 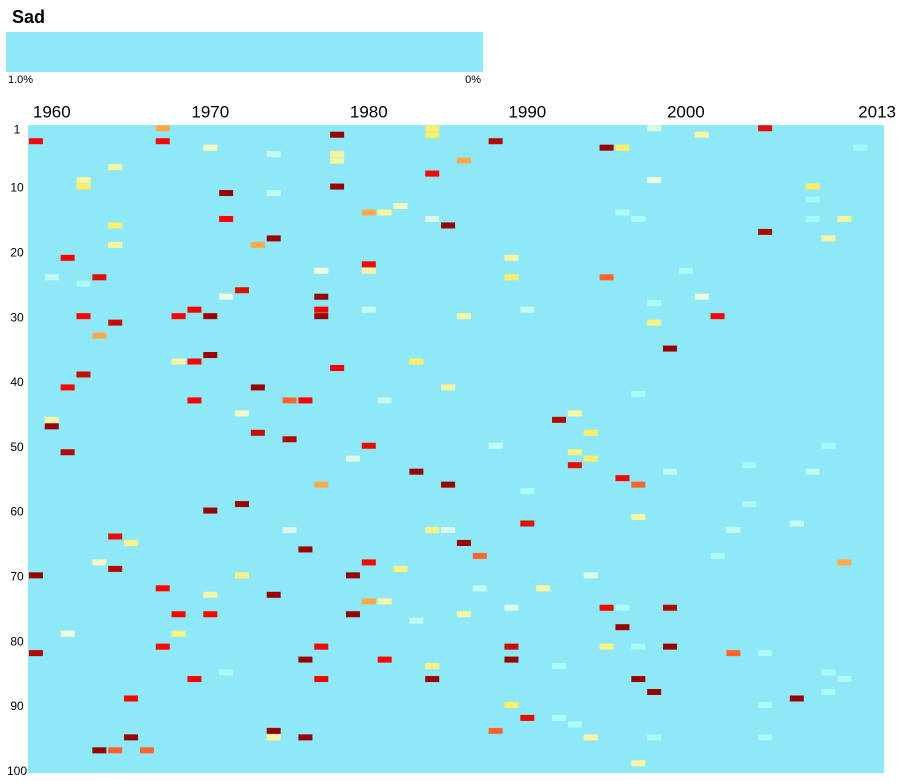 What do you see at coordinates (527, 111) in the screenshot?
I see `x-tick-label: 1990` at bounding box center [527, 111].